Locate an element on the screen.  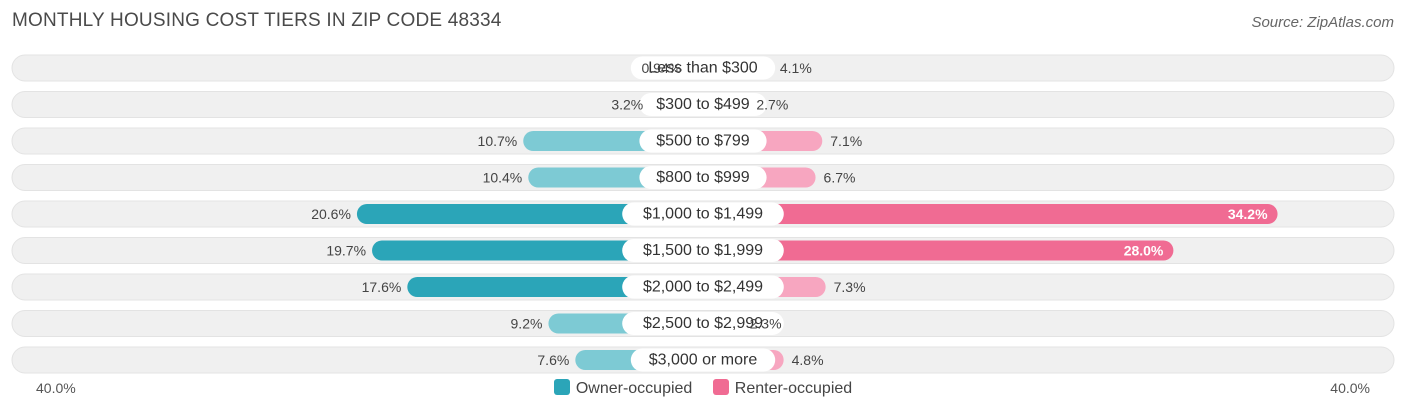
owner-value-label: 0.94% is located at coordinates (662, 68).